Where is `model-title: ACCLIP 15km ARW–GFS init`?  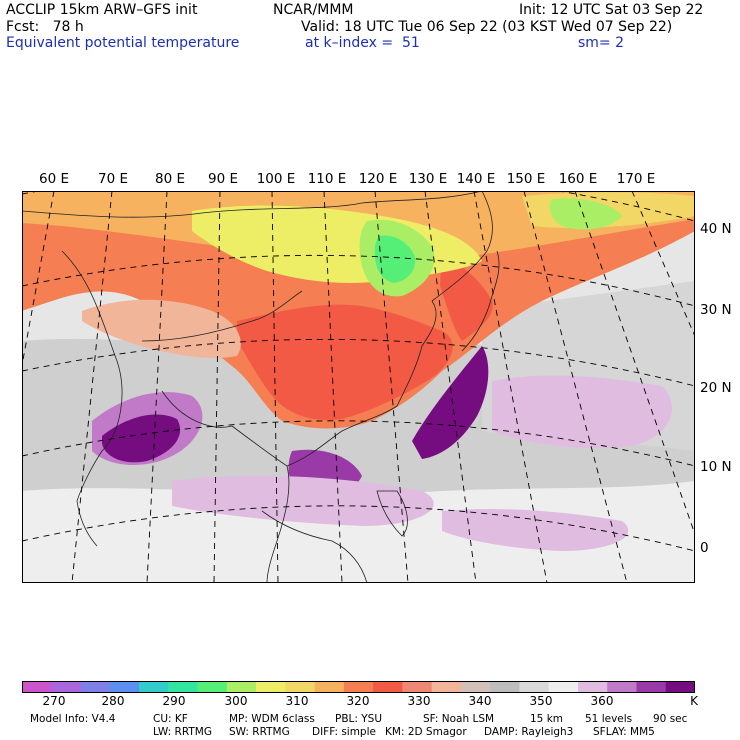 model-title: ACCLIP 15km ARW–GFS init is located at coordinates (102, 10).